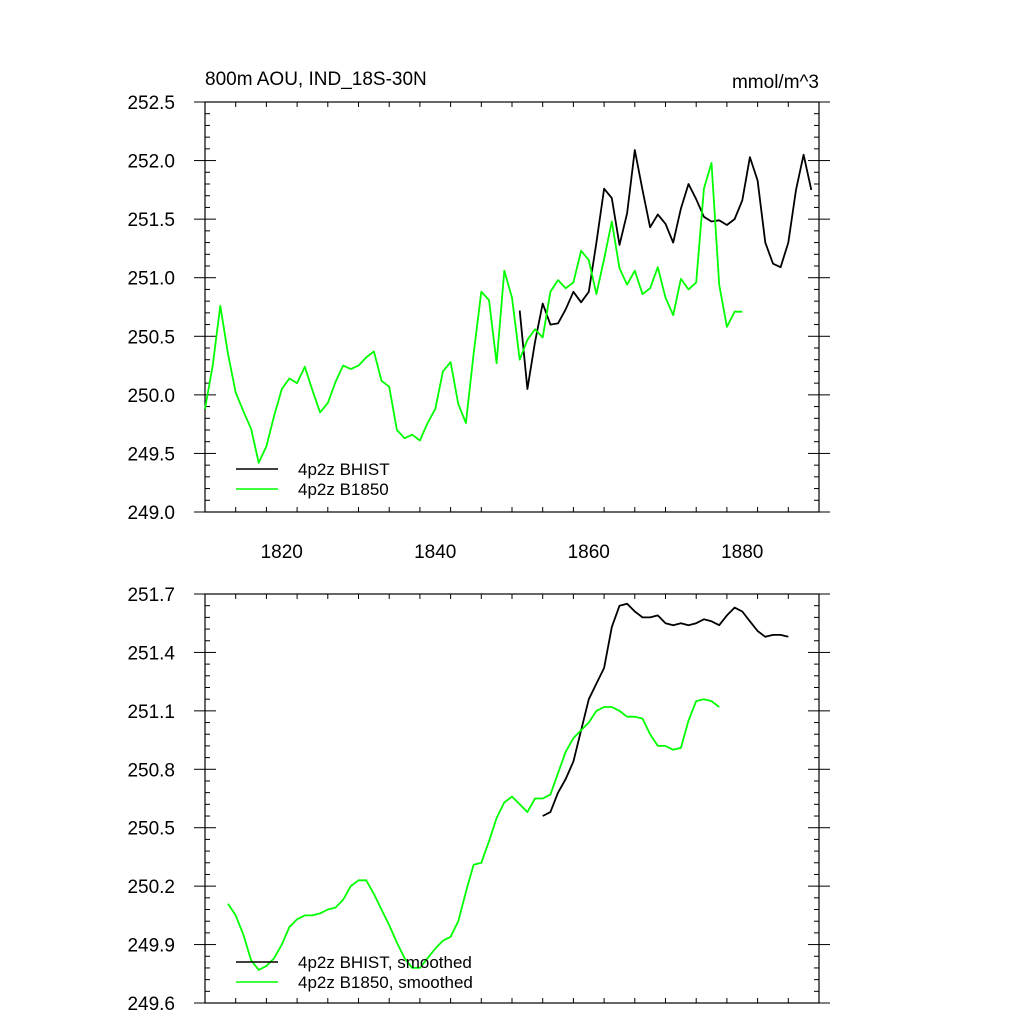 The image size is (1024, 1024). I want to click on y-tick-label: 251.5, so click(151, 220).